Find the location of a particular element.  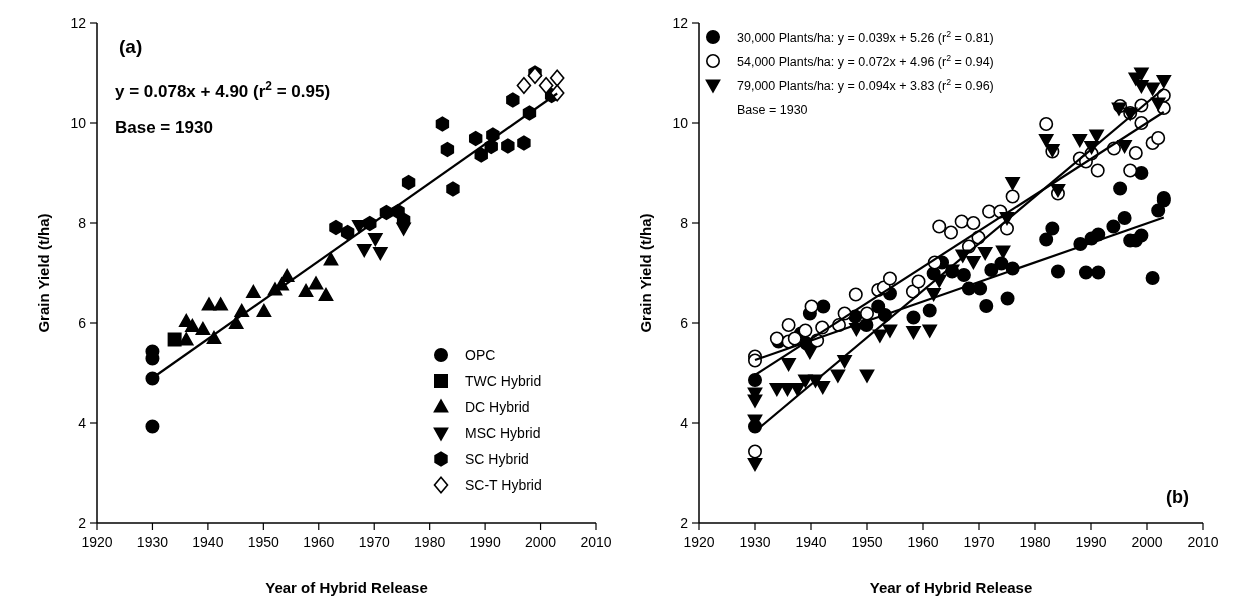

annotation: (b) is located at coordinates (1177, 497).